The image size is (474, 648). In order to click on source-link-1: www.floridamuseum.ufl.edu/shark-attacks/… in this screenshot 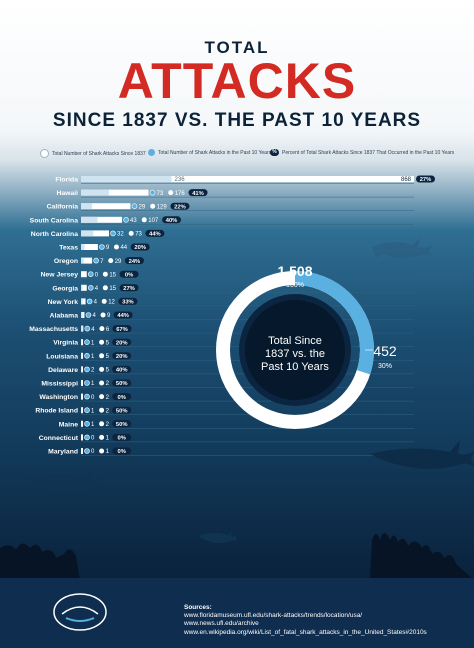, I will do `click(273, 616)`.